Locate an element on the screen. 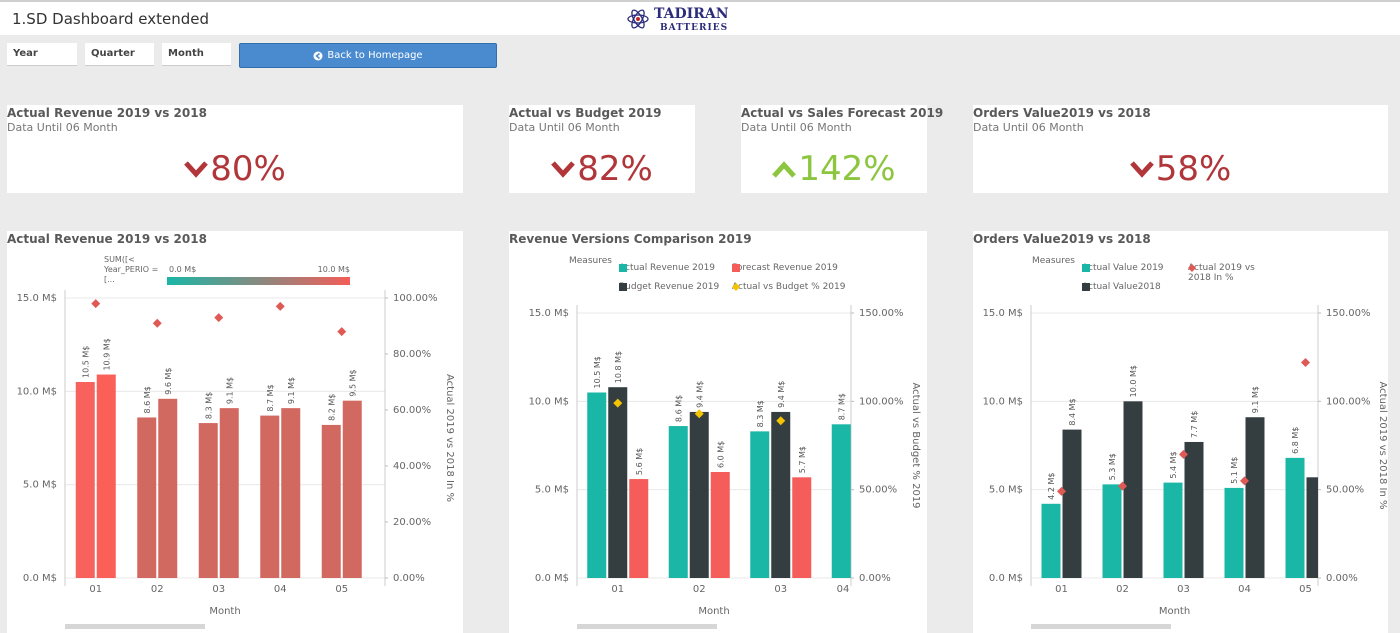  data-label: 5.4 M$ is located at coordinates (1173, 464).